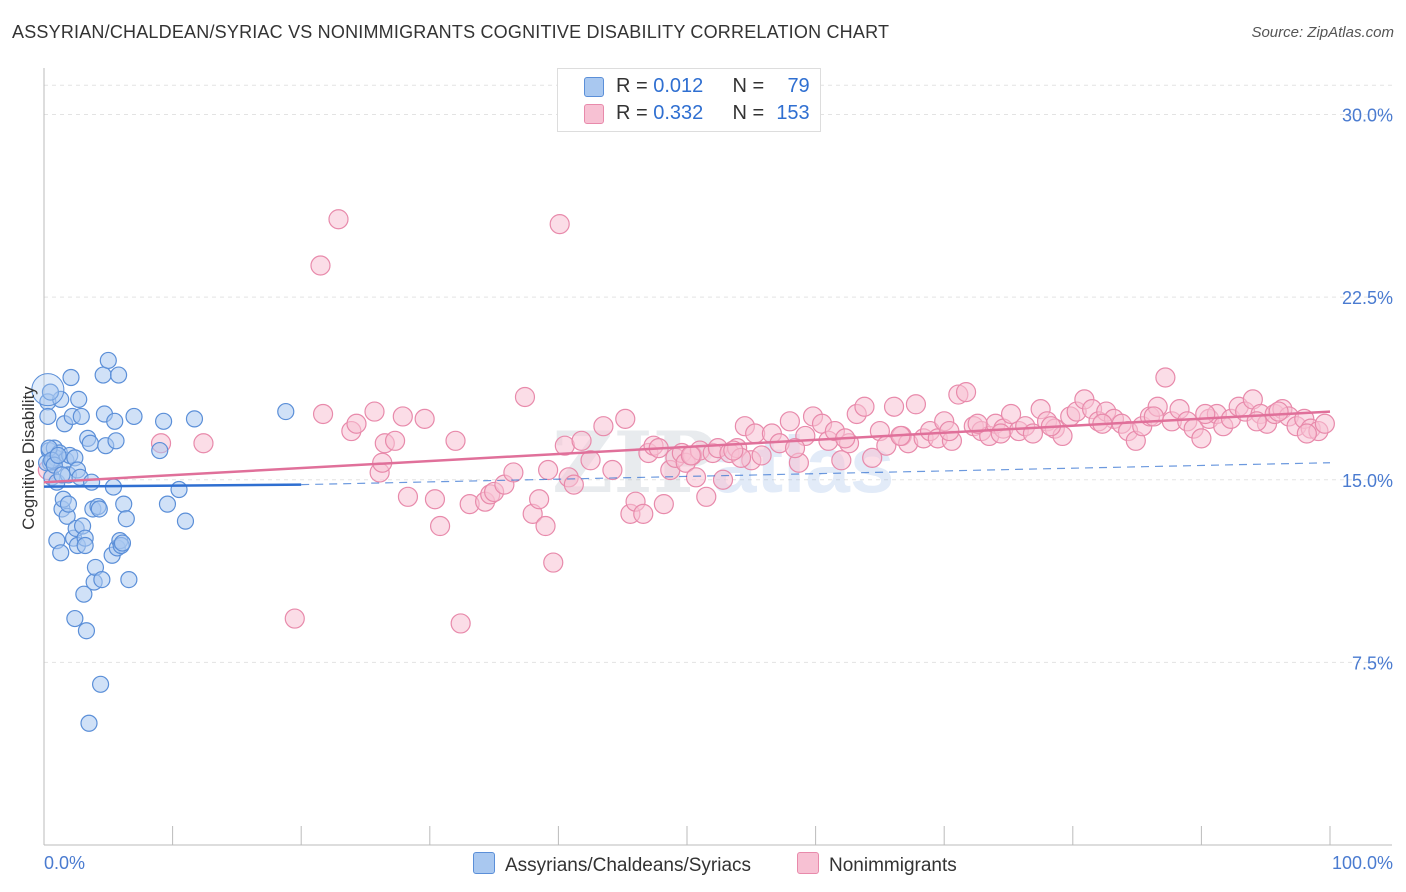 The height and width of the screenshot is (892, 1406). I want to click on bottom-legend-nonimmigrants: Nonimmigrants, so click(877, 864).